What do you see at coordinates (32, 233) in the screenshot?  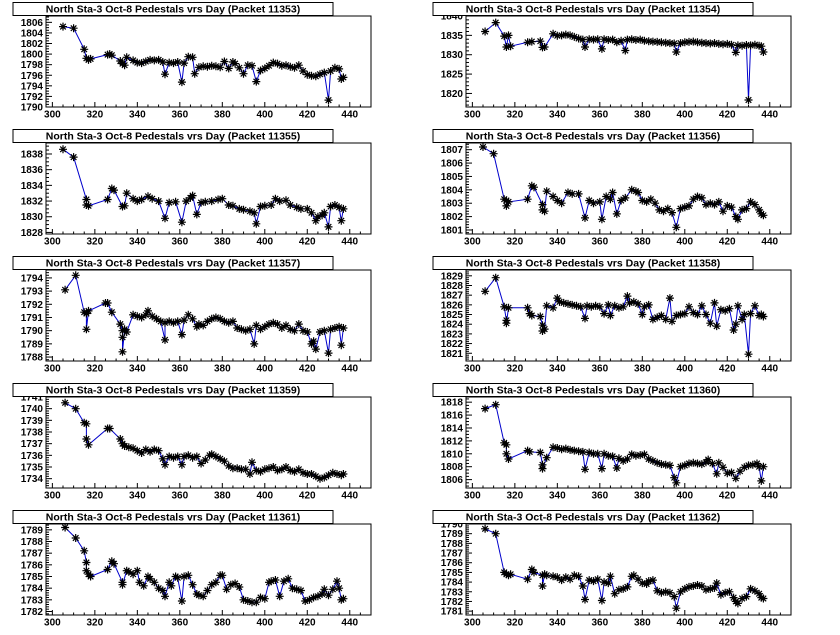 I see `y-tick-label: 1828` at bounding box center [32, 233].